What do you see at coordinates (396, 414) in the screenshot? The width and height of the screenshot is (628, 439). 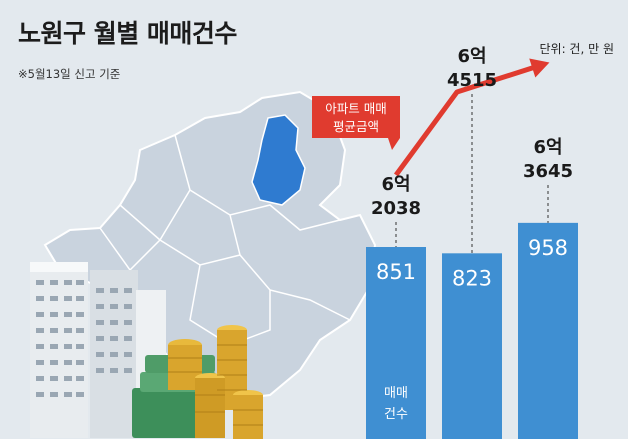 I see `bar-legend-line2: 건수` at bounding box center [396, 414].